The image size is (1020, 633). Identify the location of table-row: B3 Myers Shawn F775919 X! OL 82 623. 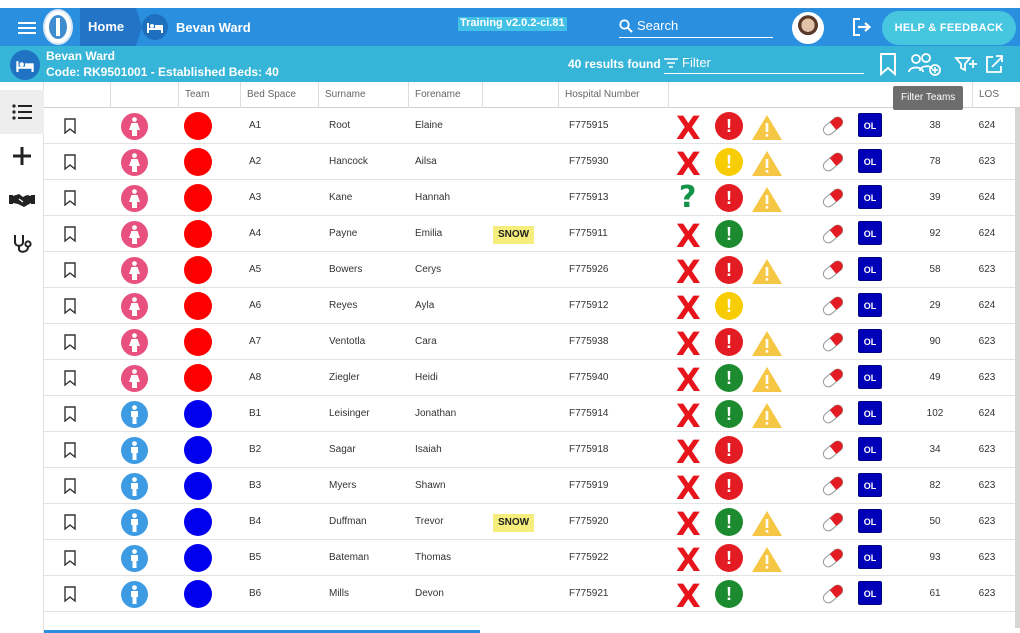
(532, 486).